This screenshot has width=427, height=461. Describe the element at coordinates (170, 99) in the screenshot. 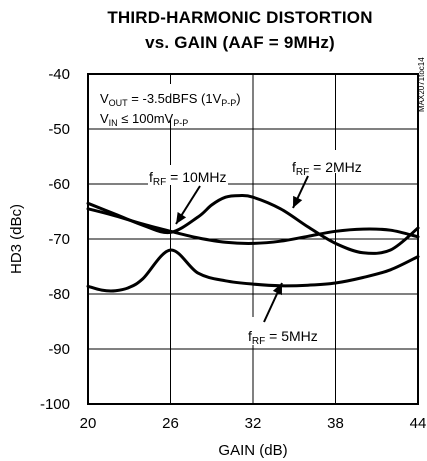

I see `test-condition-line: VOUT = -3.5dBFS (1VP-P)` at that location.